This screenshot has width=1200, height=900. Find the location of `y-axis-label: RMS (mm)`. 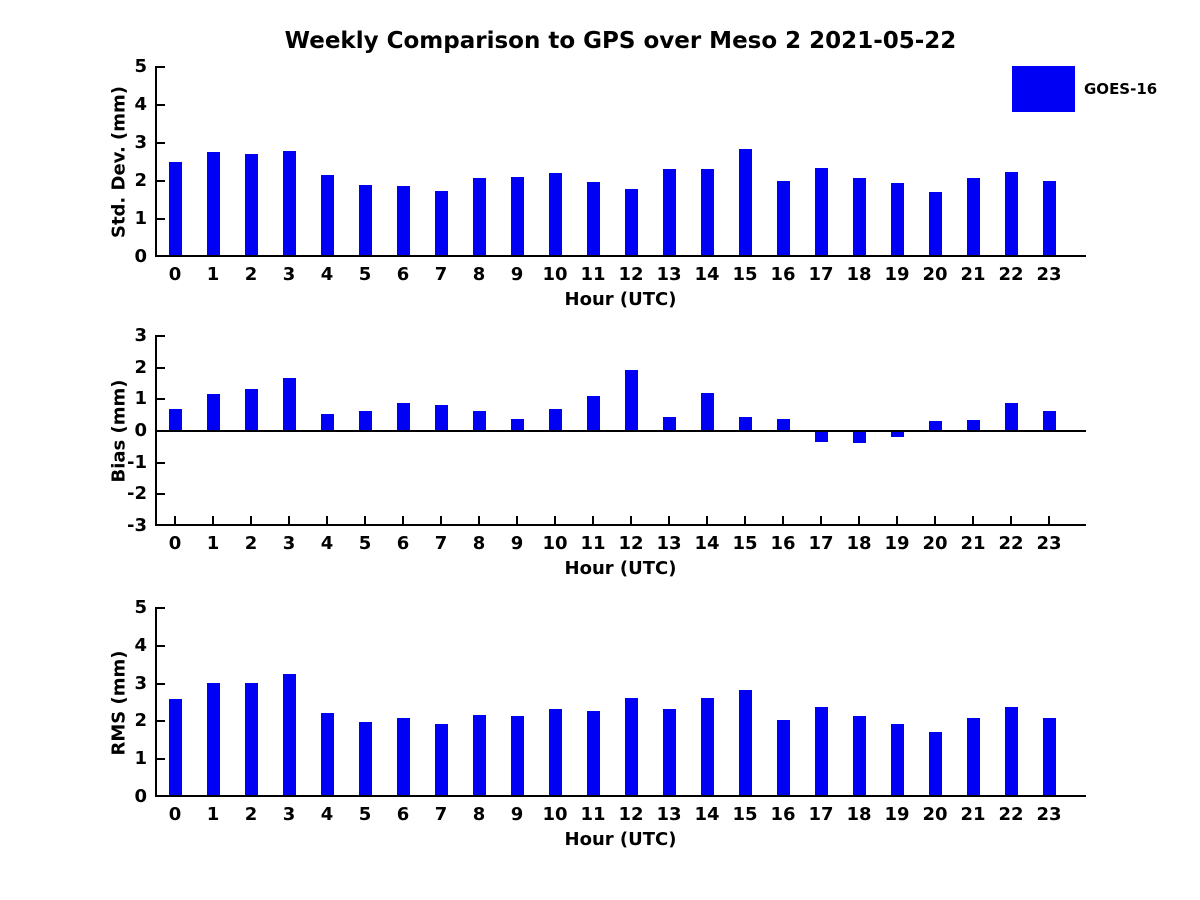

y-axis-label: RMS (mm) is located at coordinates (119, 702).